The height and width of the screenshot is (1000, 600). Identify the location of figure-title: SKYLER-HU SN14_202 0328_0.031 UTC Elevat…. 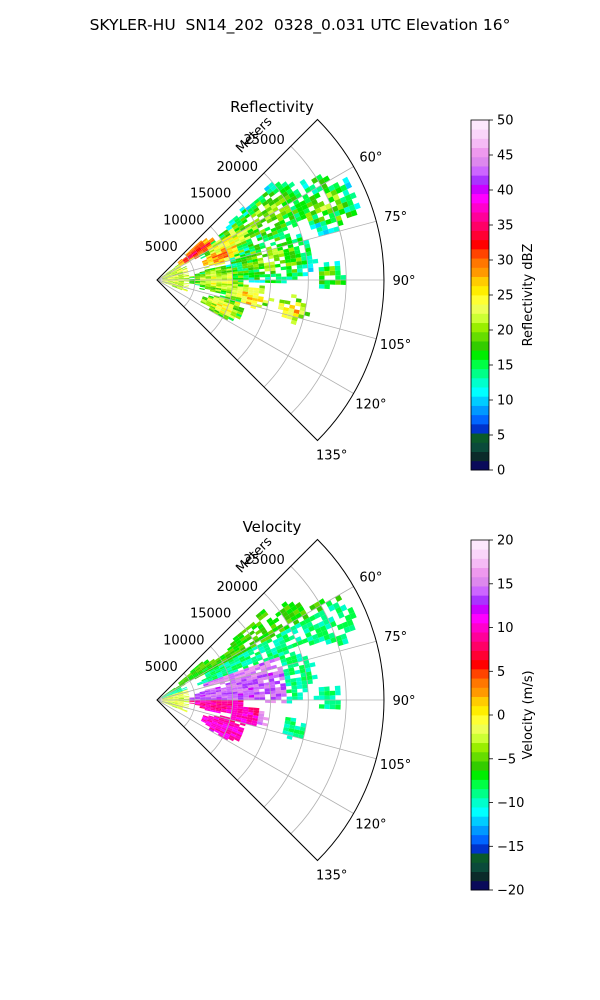
(300, 25).